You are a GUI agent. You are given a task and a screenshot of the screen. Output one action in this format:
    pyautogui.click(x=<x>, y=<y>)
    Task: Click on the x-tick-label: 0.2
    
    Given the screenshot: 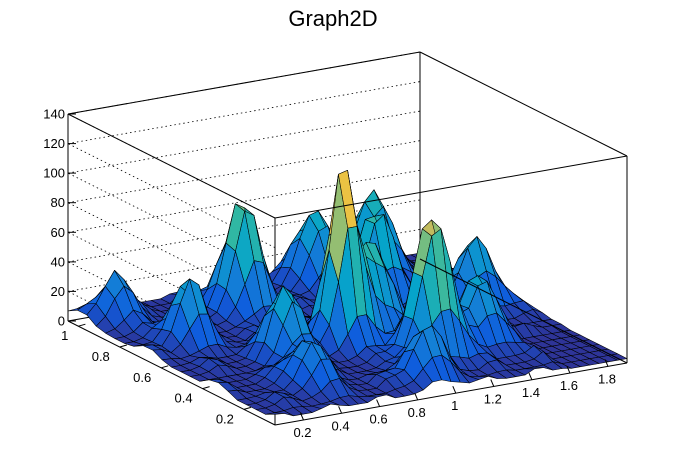 What is the action you would take?
    pyautogui.click(x=302, y=432)
    